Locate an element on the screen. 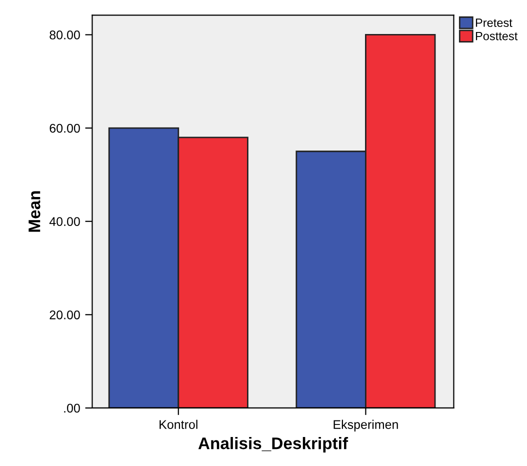  x-axis-title: Analisis_Deskriptif is located at coordinates (273, 444).